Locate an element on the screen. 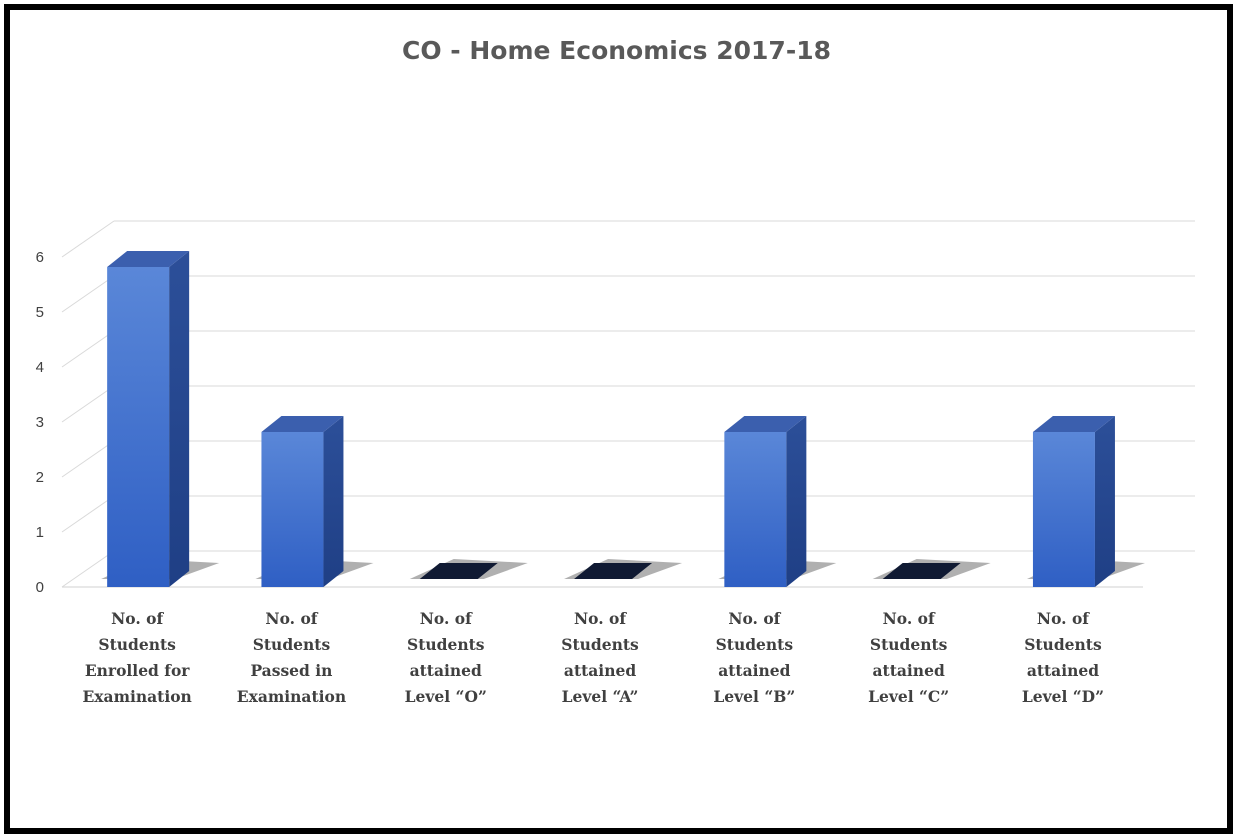  x-category-label: No. of Students attained Level “A” is located at coordinates (600, 657).